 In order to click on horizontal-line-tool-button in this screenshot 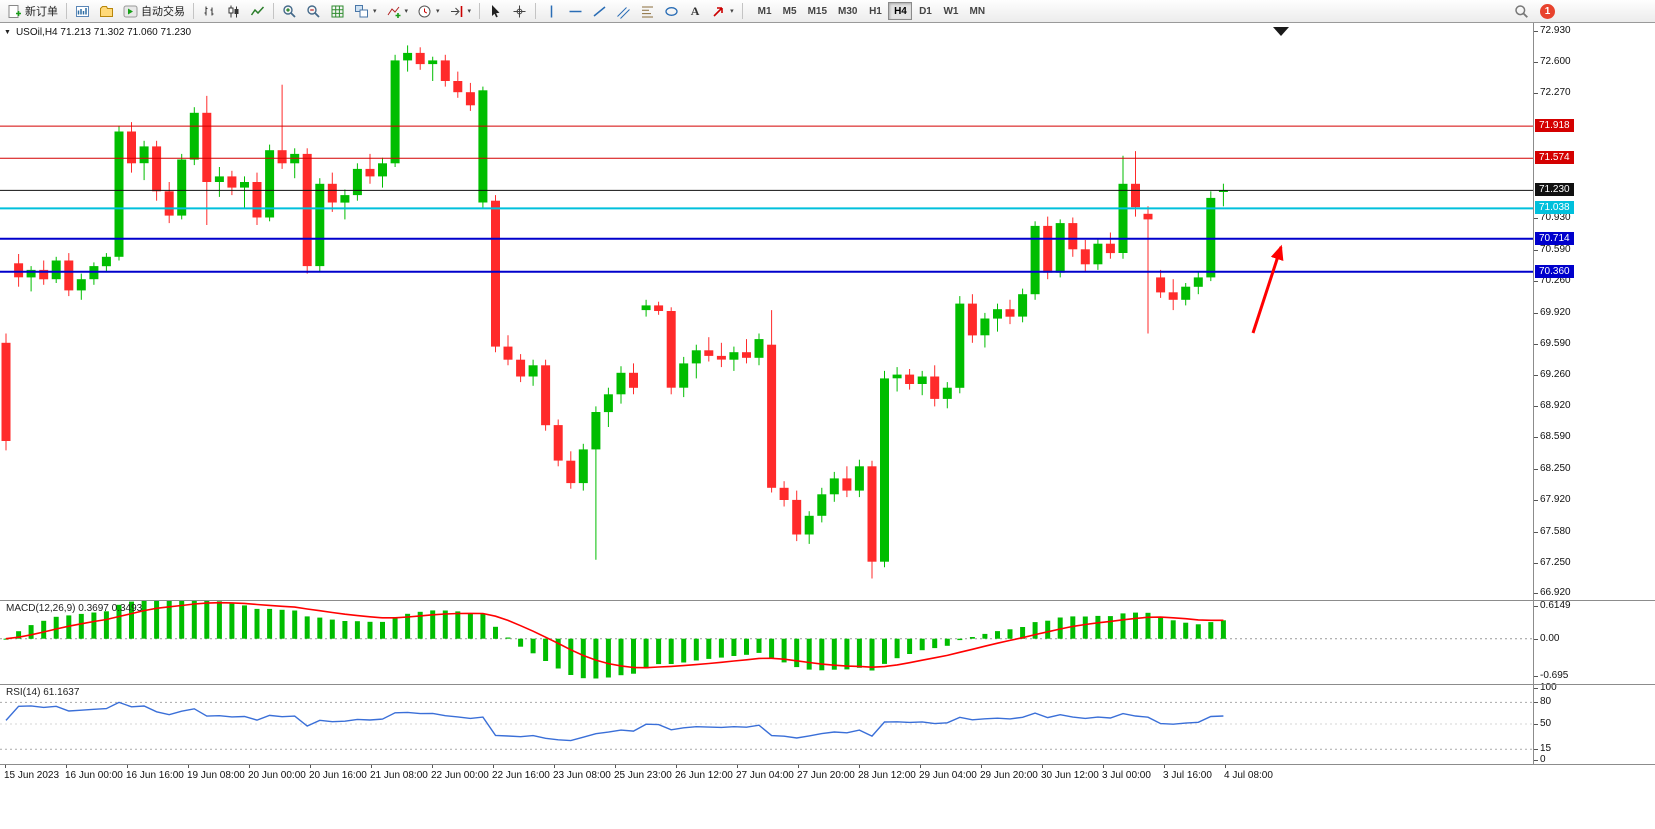, I will do `click(575, 11)`.